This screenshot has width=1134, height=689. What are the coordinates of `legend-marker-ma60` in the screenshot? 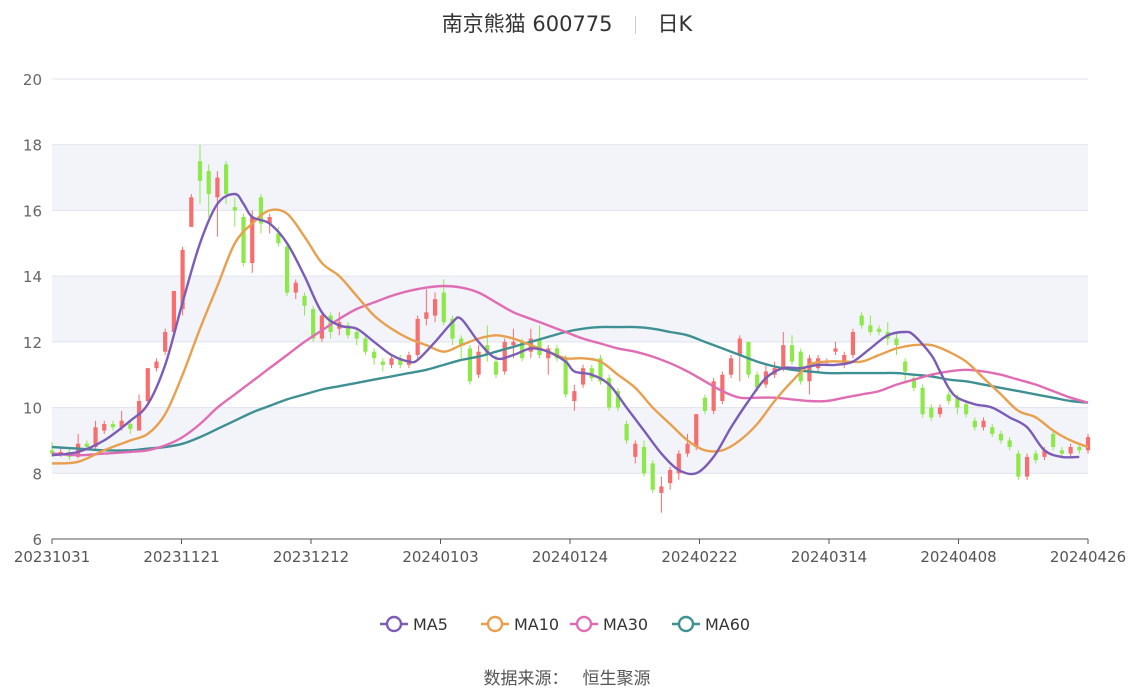 It's located at (686, 624).